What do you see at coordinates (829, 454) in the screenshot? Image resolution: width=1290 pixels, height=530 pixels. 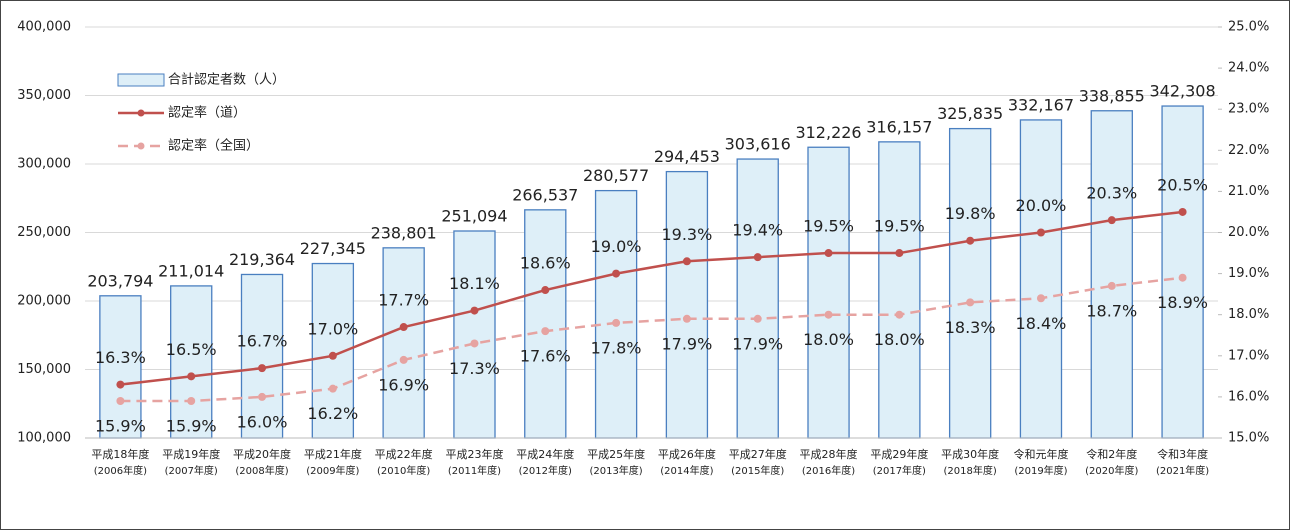 I see `x-tick-label: 平成28年度` at bounding box center [829, 454].